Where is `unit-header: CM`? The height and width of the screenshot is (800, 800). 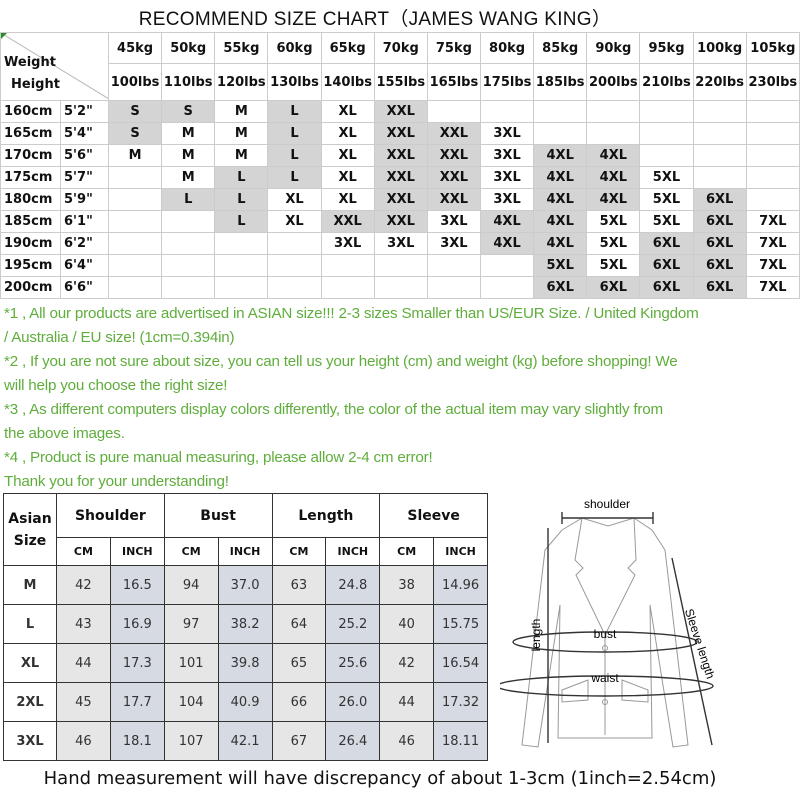
unit-header: CM is located at coordinates (407, 551).